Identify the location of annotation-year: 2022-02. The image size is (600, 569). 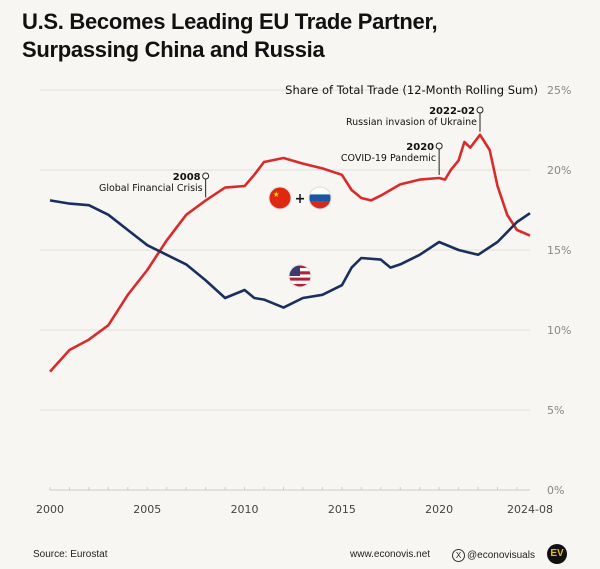
(452, 111).